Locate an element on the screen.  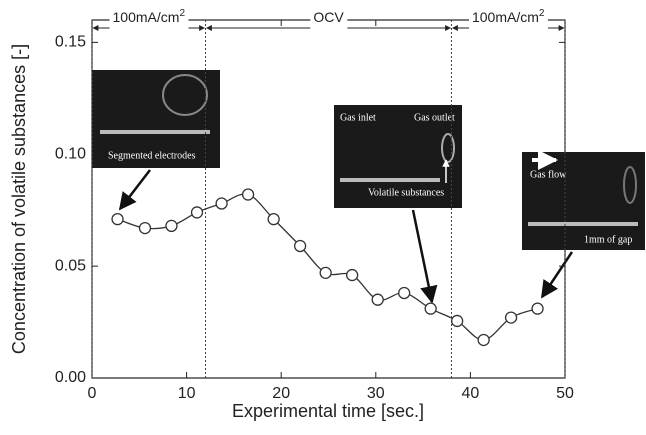
x-axis-title: Experimental time [sec.] is located at coordinates (328, 411).